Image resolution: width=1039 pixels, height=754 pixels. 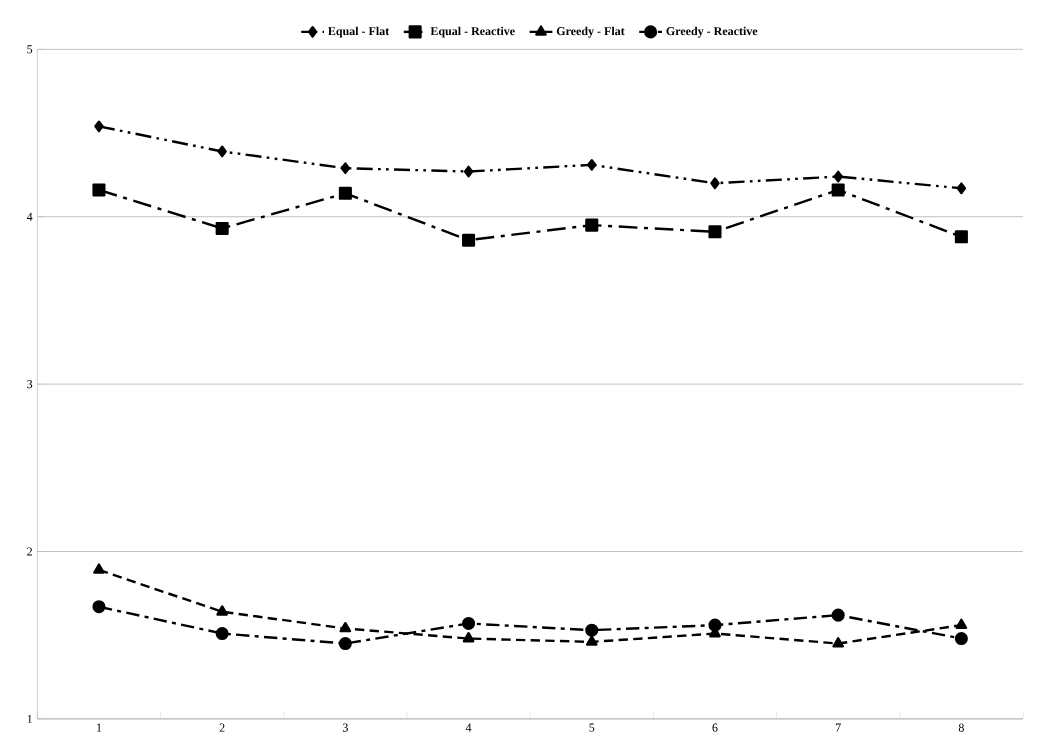 I want to click on y-tick-label: 1, so click(x=29, y=719).